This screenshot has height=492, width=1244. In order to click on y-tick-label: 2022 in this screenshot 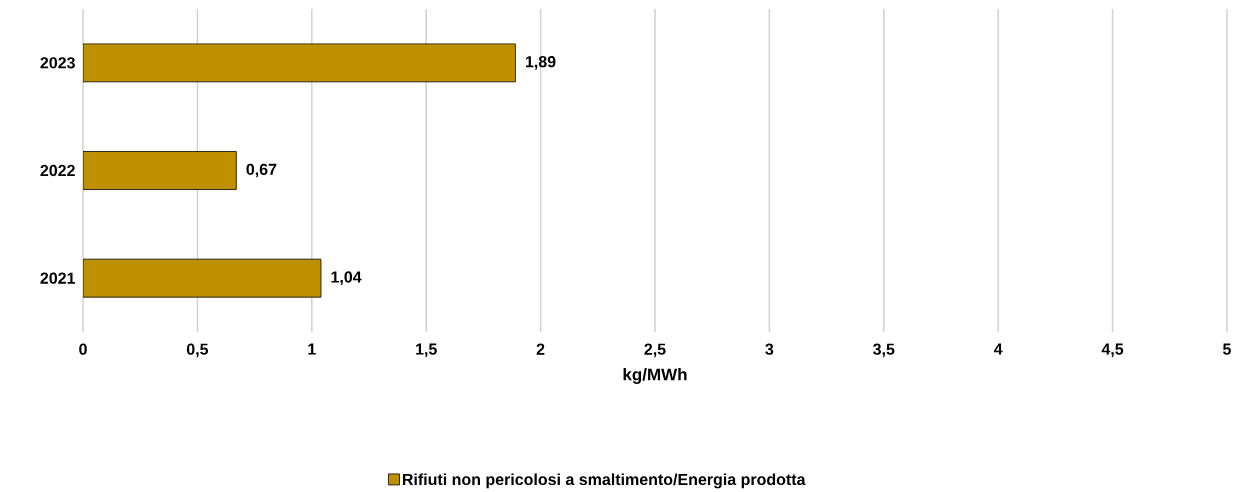, I will do `click(57, 170)`.